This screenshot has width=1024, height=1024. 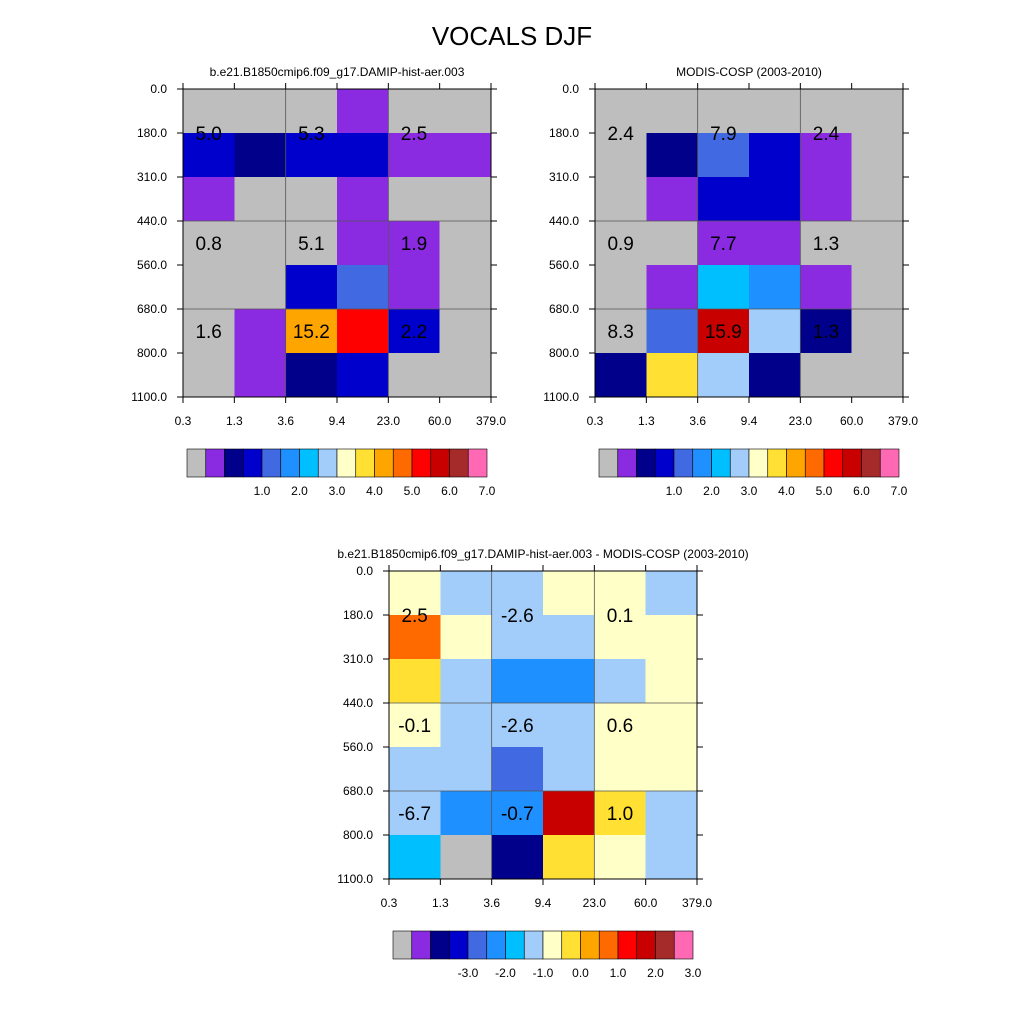 I want to click on colorbar-label: 3.0, so click(x=749, y=491).